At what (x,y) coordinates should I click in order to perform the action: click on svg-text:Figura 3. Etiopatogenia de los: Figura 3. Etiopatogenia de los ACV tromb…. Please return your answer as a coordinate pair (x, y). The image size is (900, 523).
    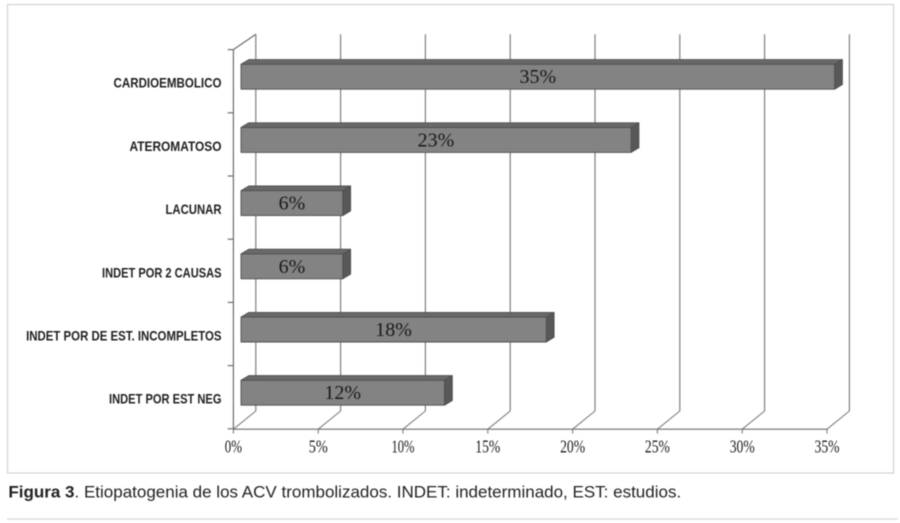
    Looking at the image, I should click on (344, 492).